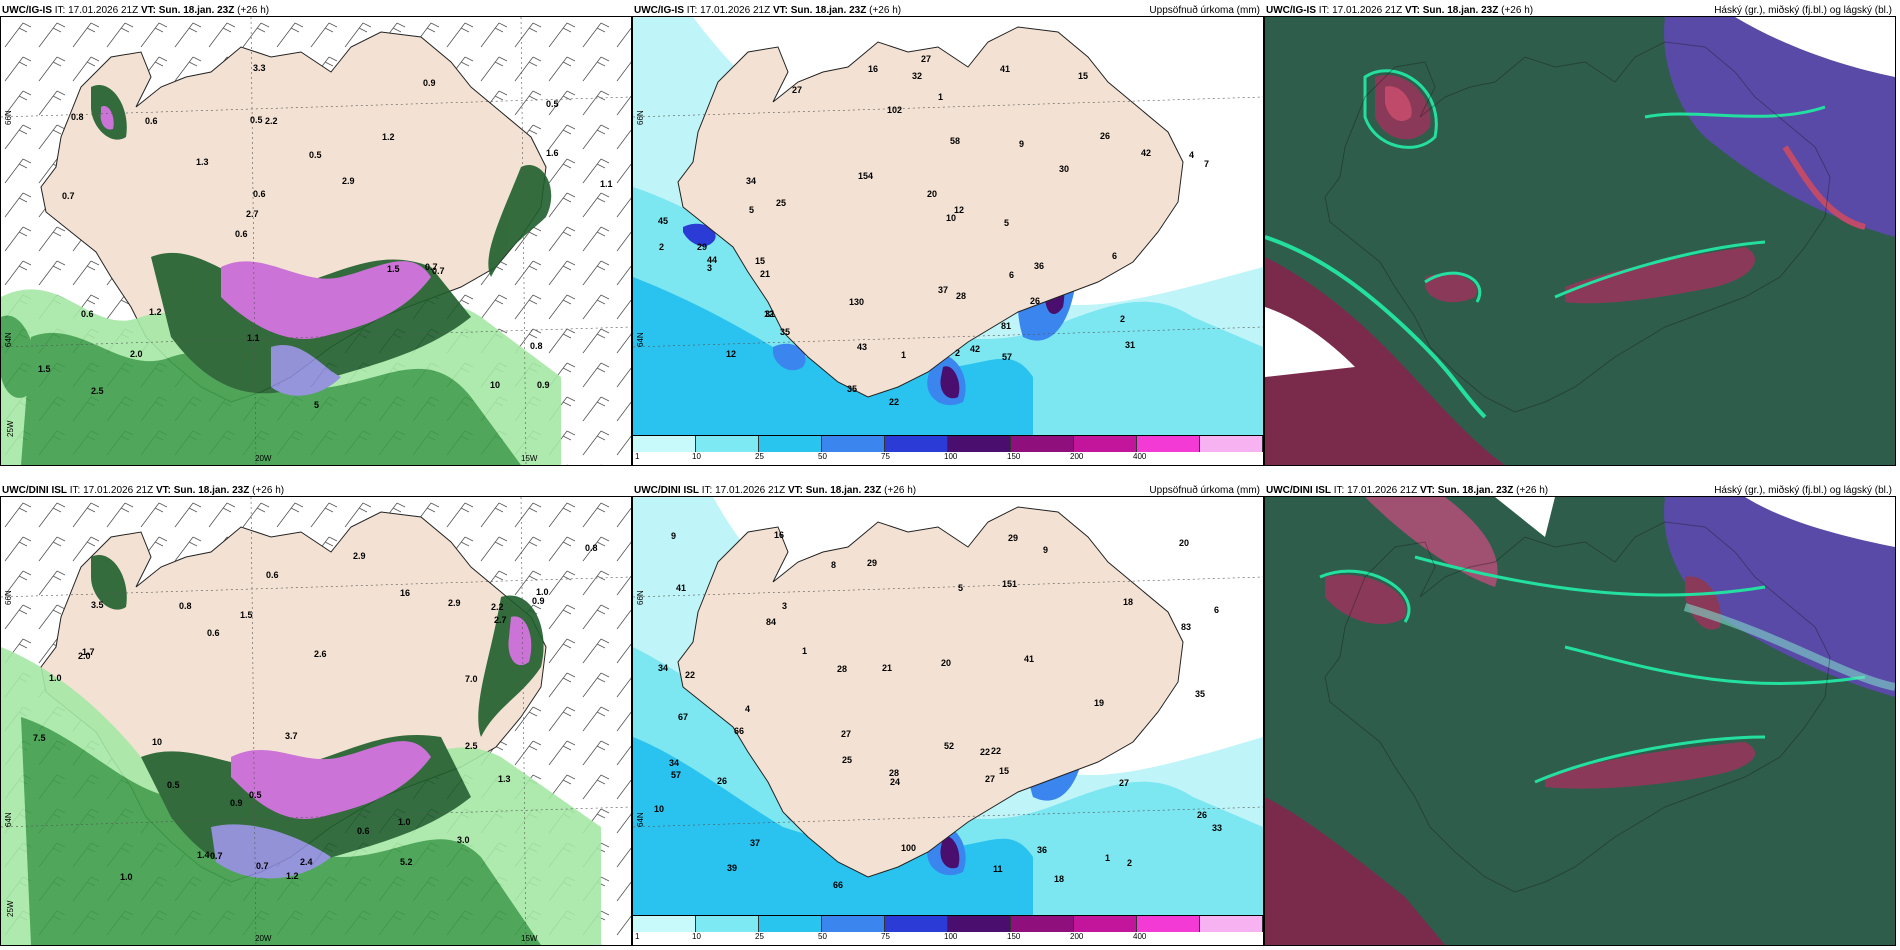  I want to click on value-label: 6, so click(1011, 275).